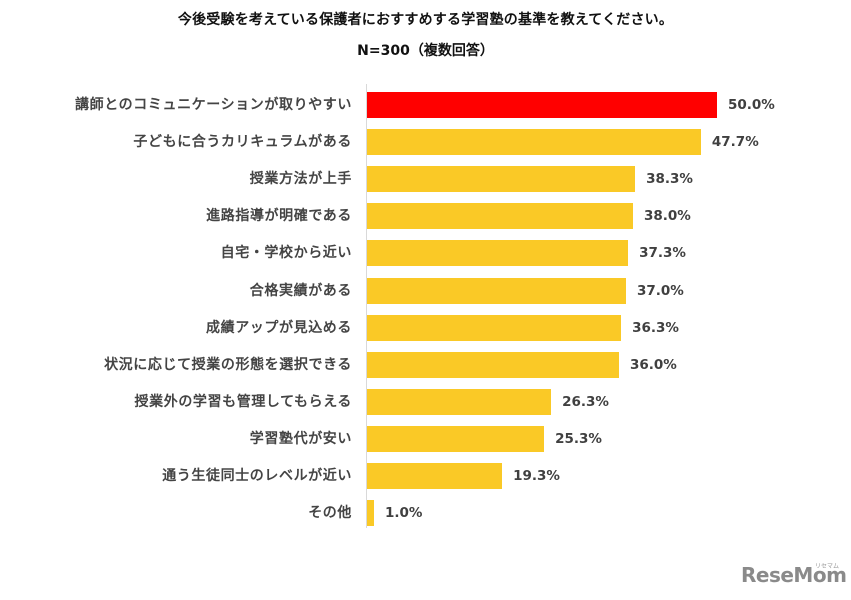  What do you see at coordinates (827, 566) in the screenshot?
I see `resemom-logo-kana: リセマム` at bounding box center [827, 566].